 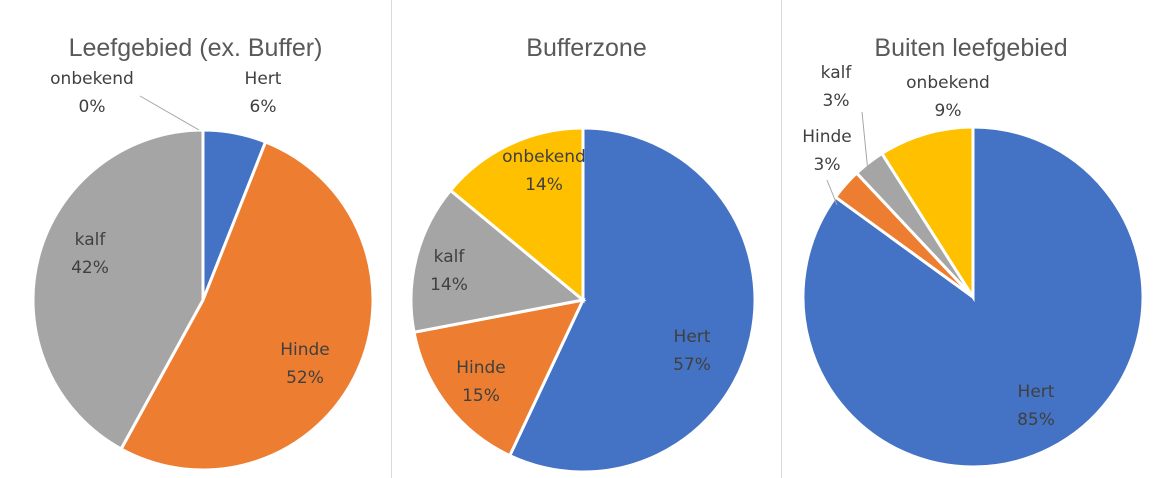 I want to click on pie-slice-hinde, so click(x=499, y=377).